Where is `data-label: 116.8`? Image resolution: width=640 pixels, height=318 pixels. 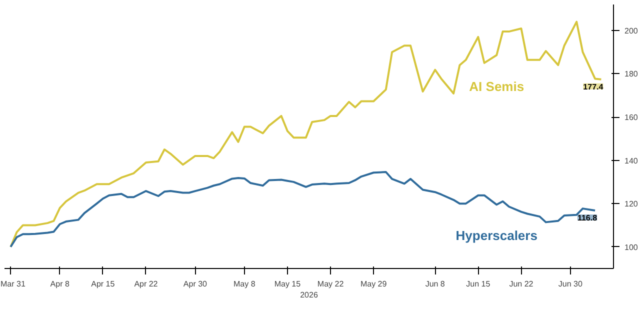
data-label: 116.8 is located at coordinates (587, 218).